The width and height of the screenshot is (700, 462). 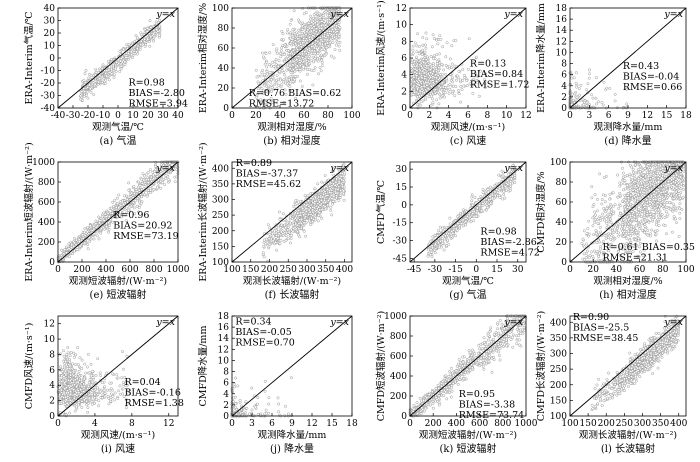 What do you see at coordinates (220, 201) in the screenshot?
I see `y-tick-label: 300` at bounding box center [220, 201].